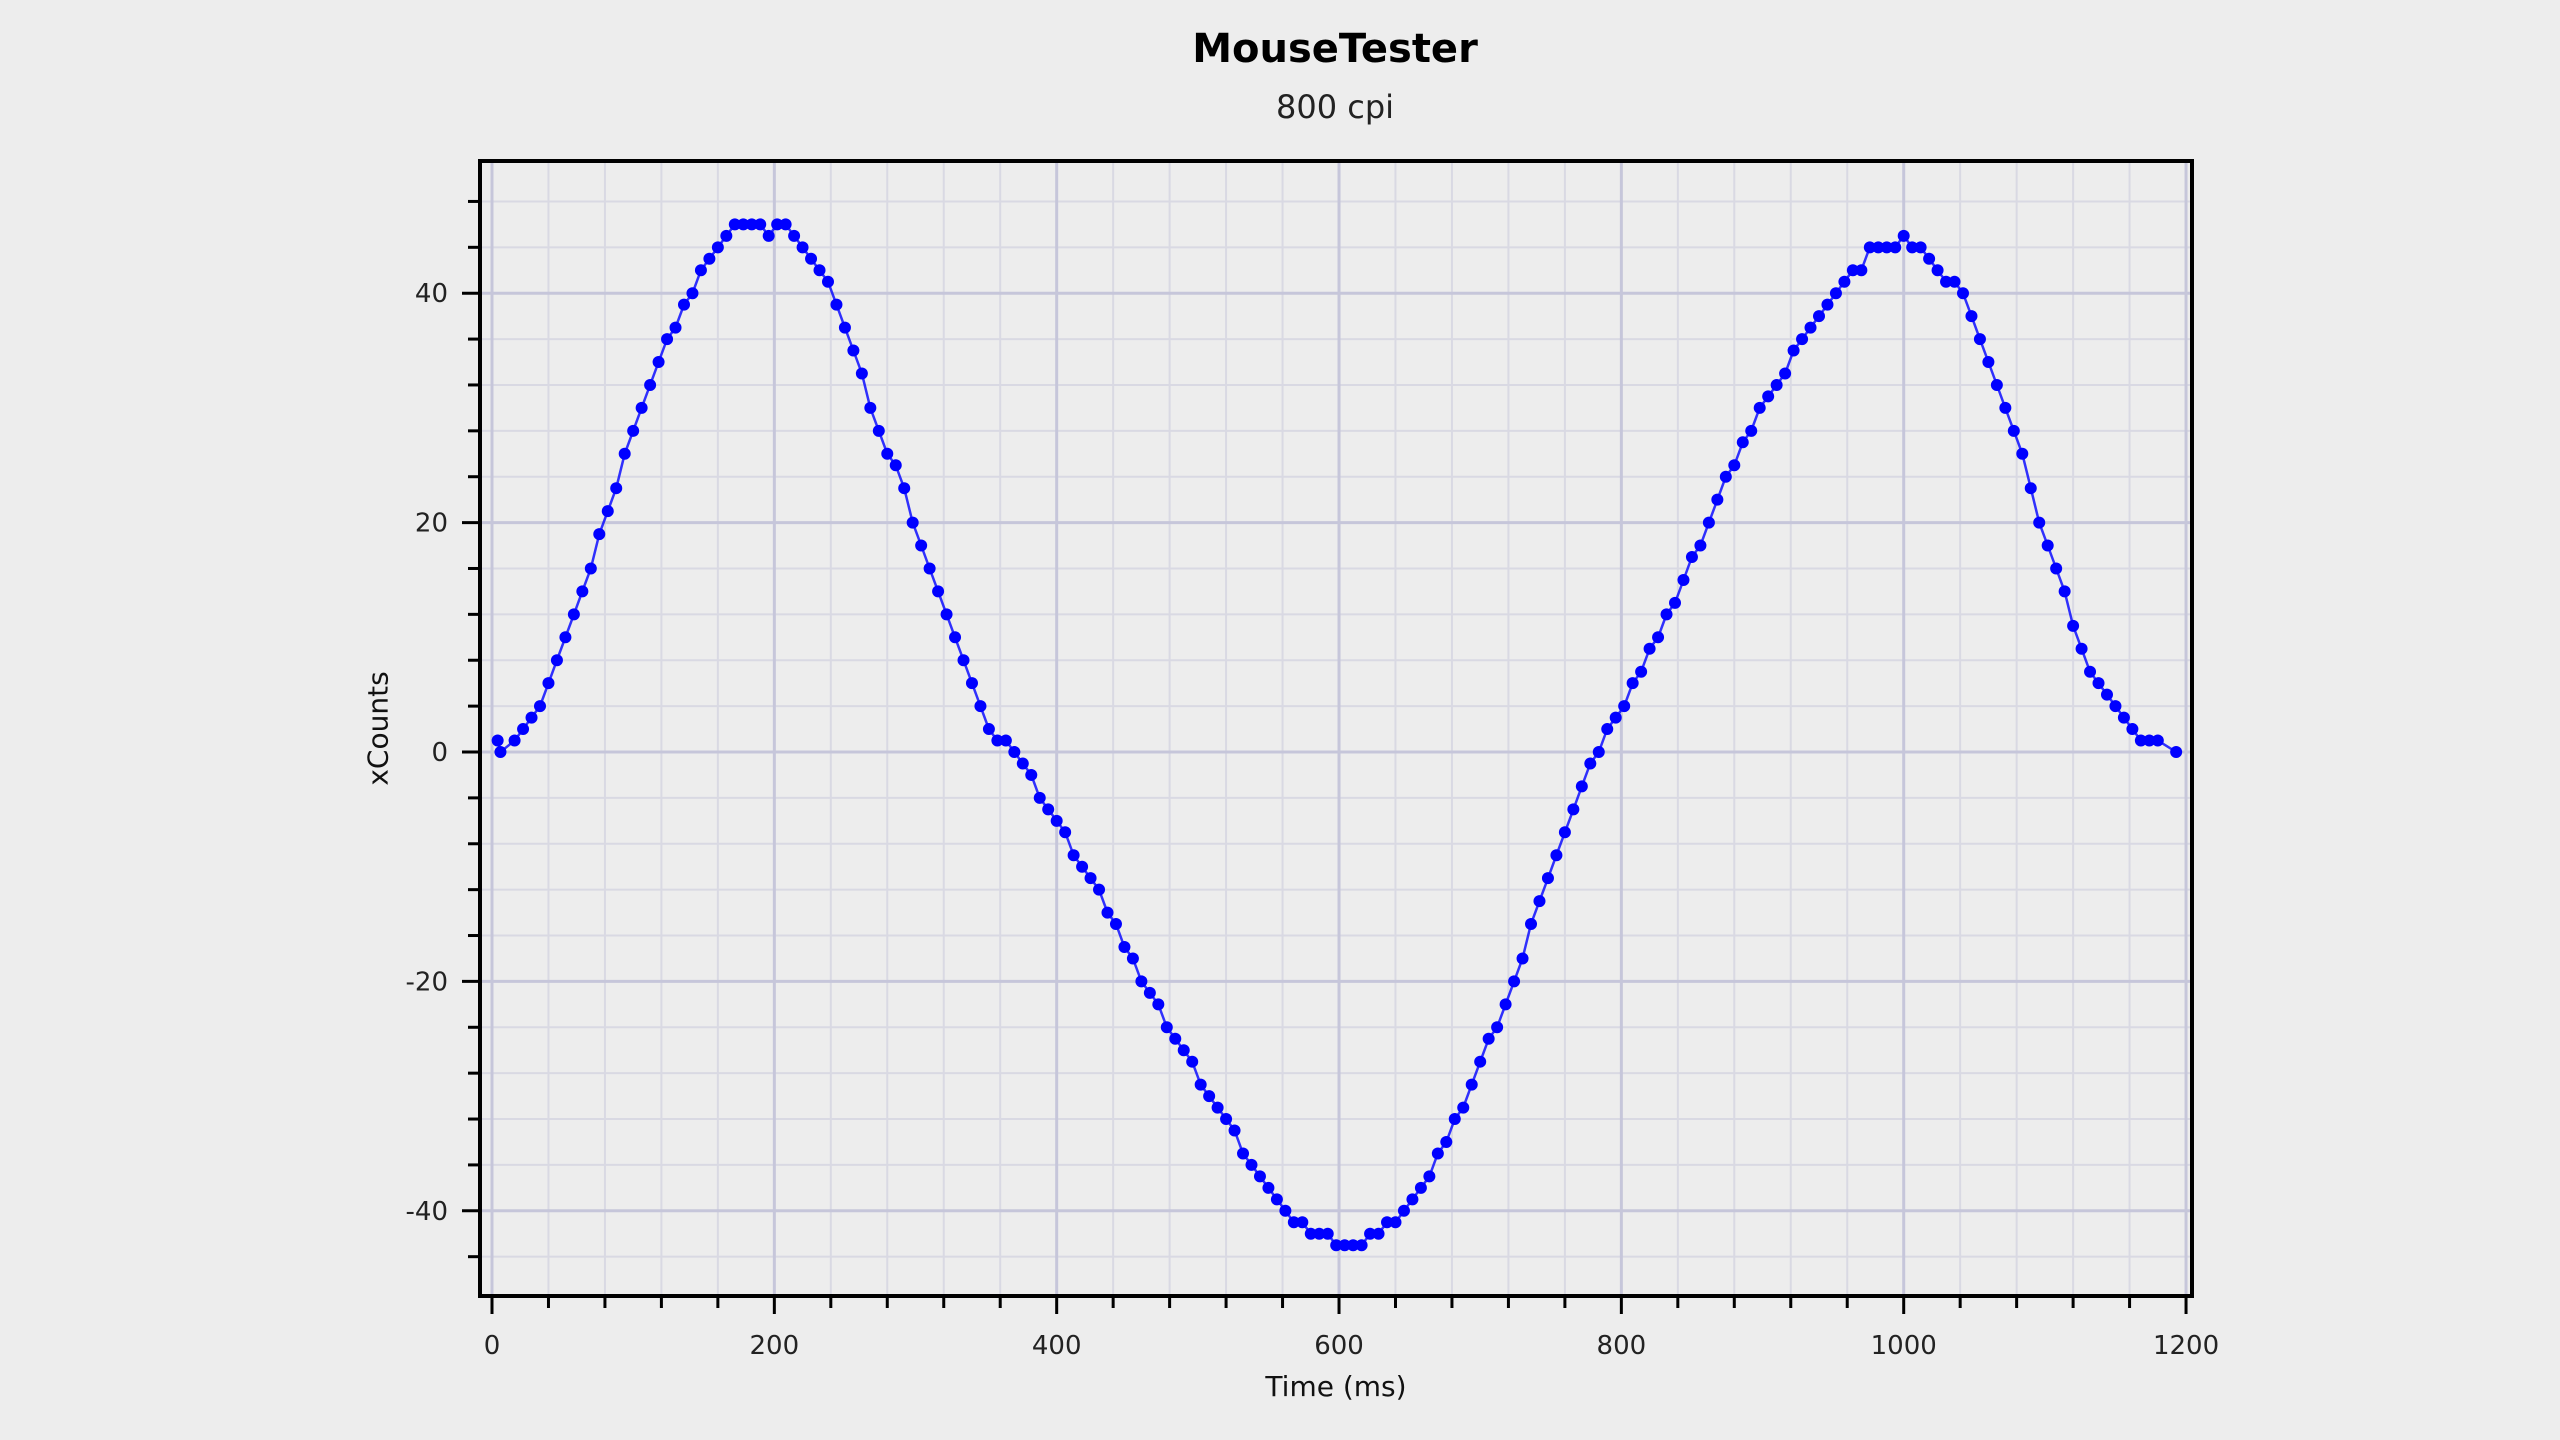 The width and height of the screenshot is (2560, 1440). I want to click on y-tick-label: 20, so click(431, 524).